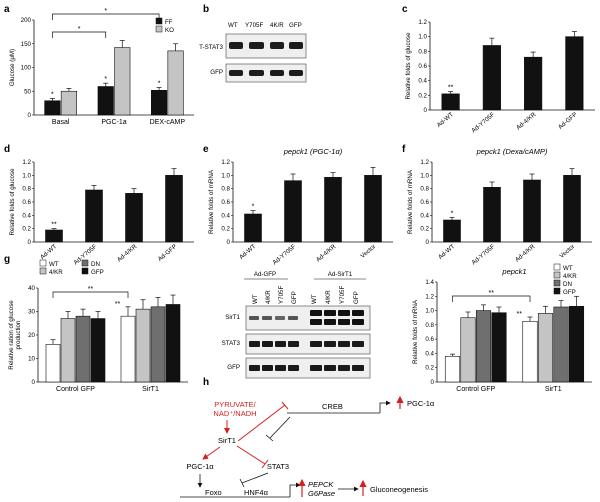 This screenshot has height=502, width=600. I want to click on sirt1-node: SirT1, so click(227, 440).